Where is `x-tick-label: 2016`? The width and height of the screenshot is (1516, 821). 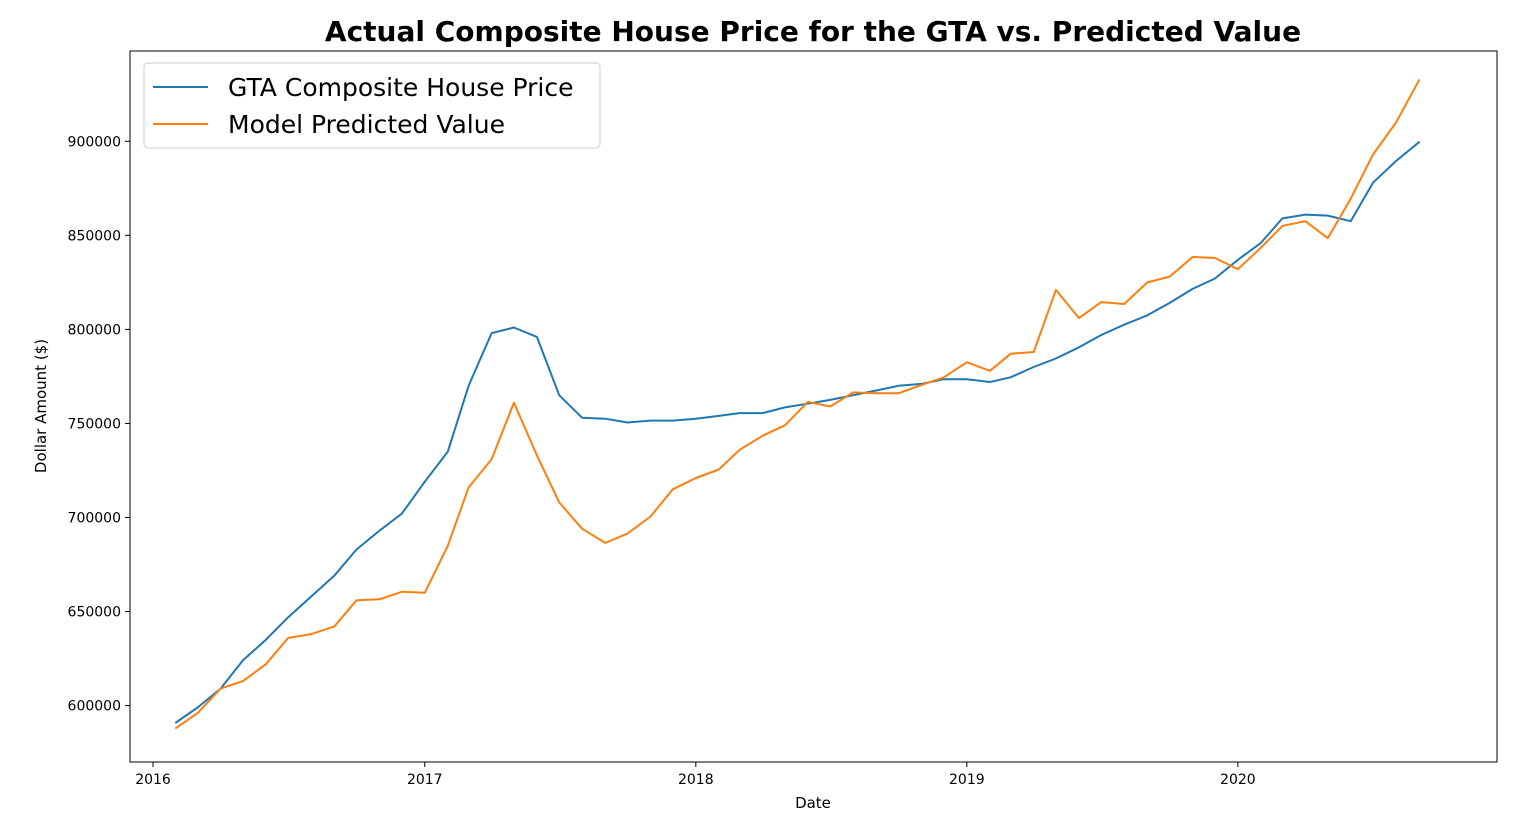 x-tick-label: 2016 is located at coordinates (153, 780).